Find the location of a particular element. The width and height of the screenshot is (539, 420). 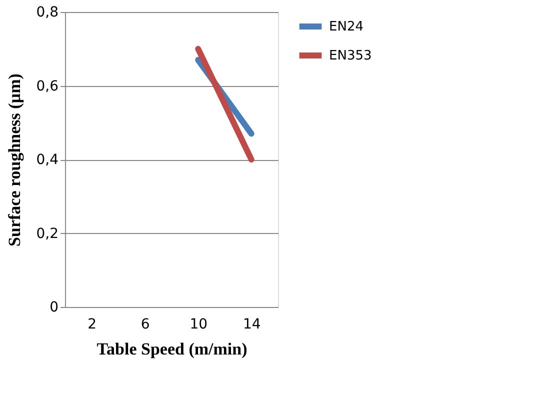

x-tick-label: 2 is located at coordinates (92, 324).